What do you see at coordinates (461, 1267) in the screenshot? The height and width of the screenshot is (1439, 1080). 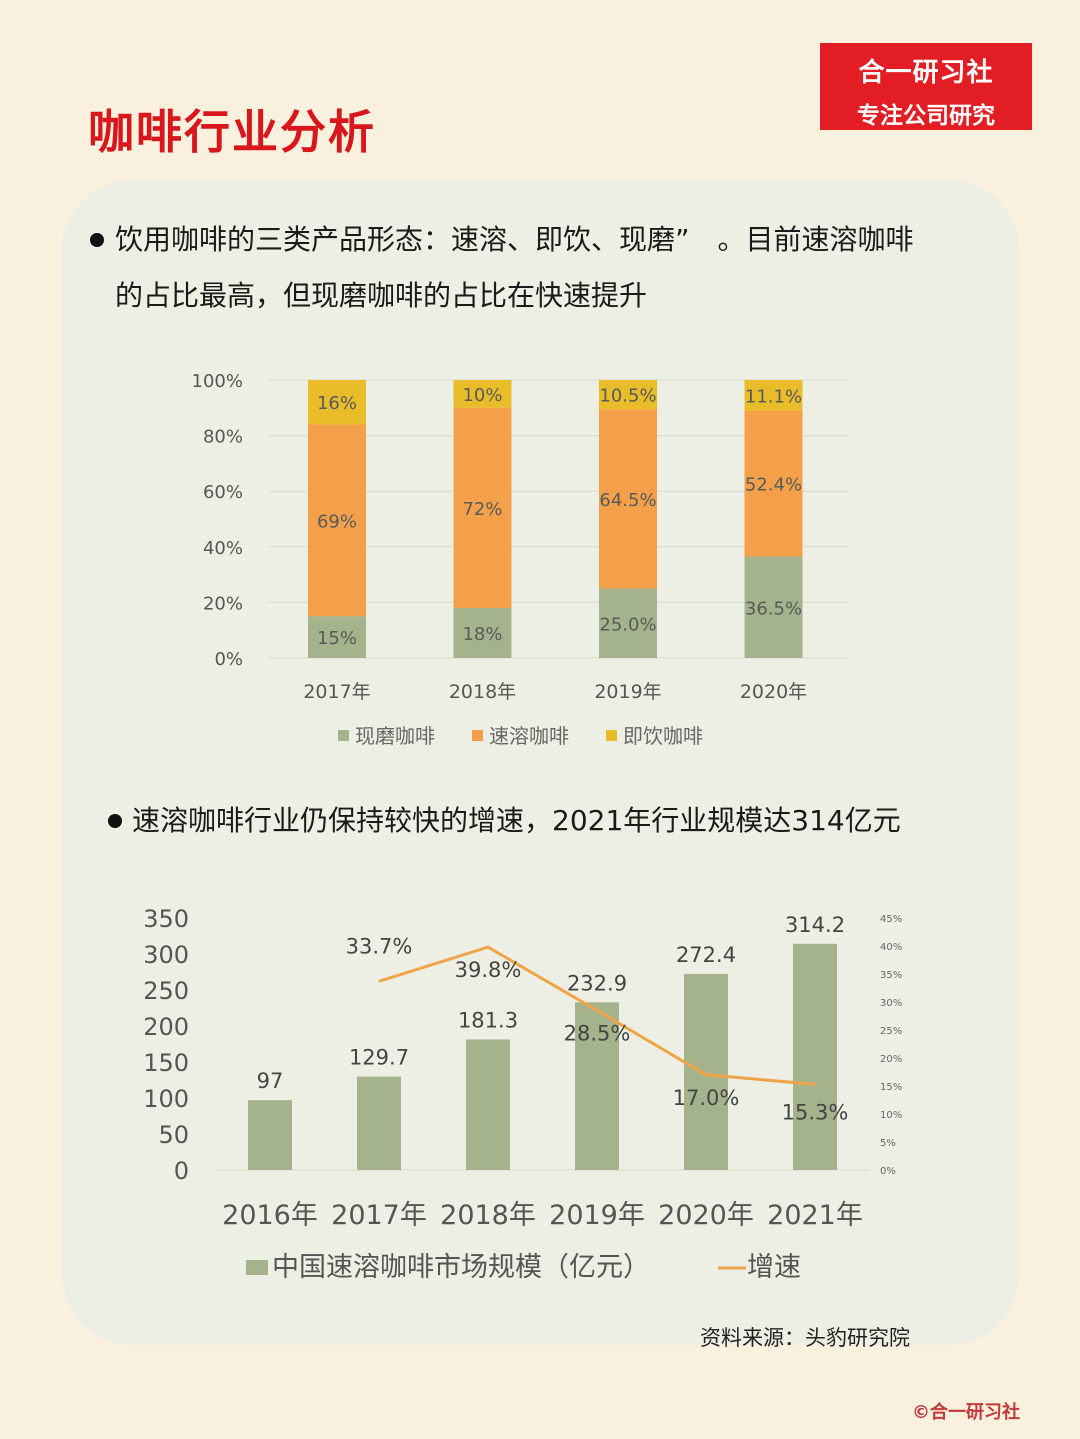 I see `c2-legend-label-bar: 中国速溶咖啡市场规模（亿元）` at bounding box center [461, 1267].